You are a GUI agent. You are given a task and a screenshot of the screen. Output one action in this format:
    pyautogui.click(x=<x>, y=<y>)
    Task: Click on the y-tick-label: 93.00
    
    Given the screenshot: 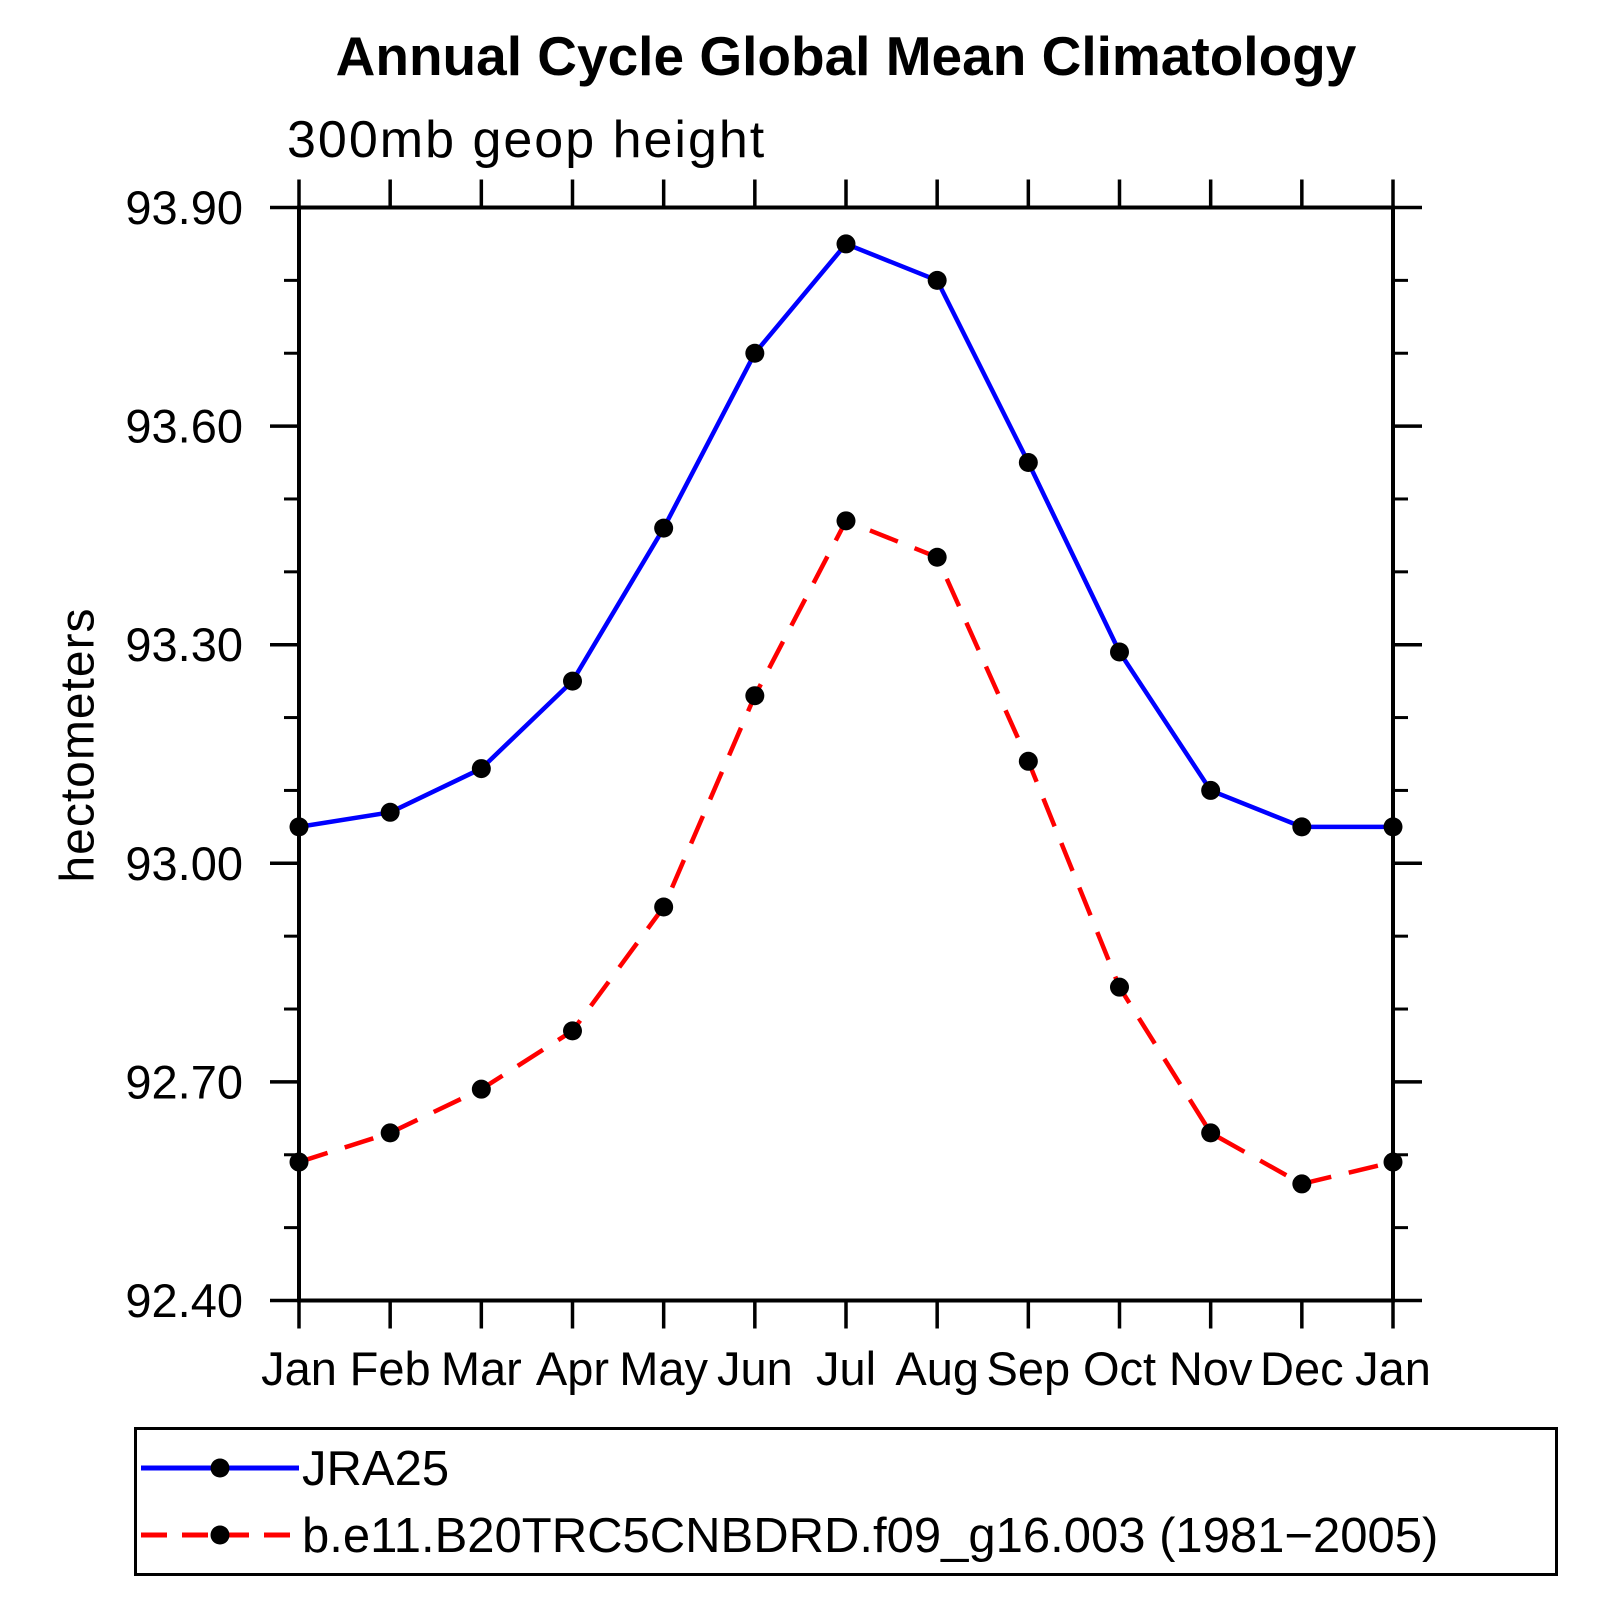 What is the action you would take?
    pyautogui.click(x=184, y=863)
    